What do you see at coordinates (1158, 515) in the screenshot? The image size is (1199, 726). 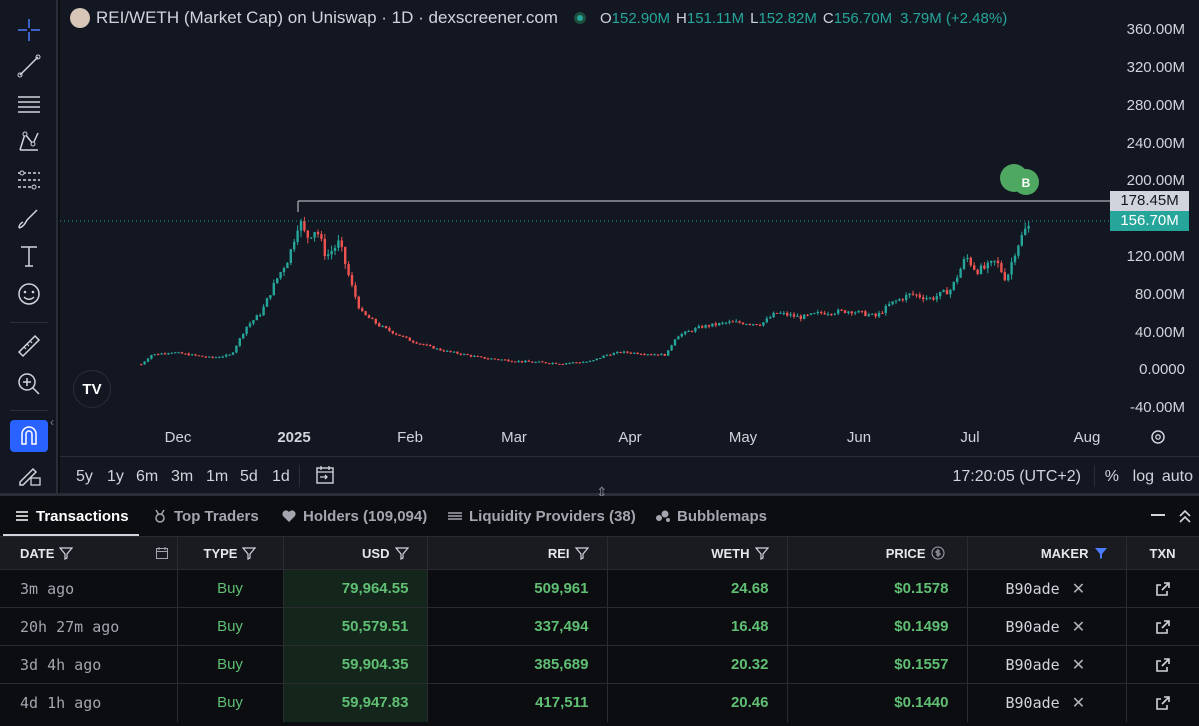 I see `minimize-icon` at bounding box center [1158, 515].